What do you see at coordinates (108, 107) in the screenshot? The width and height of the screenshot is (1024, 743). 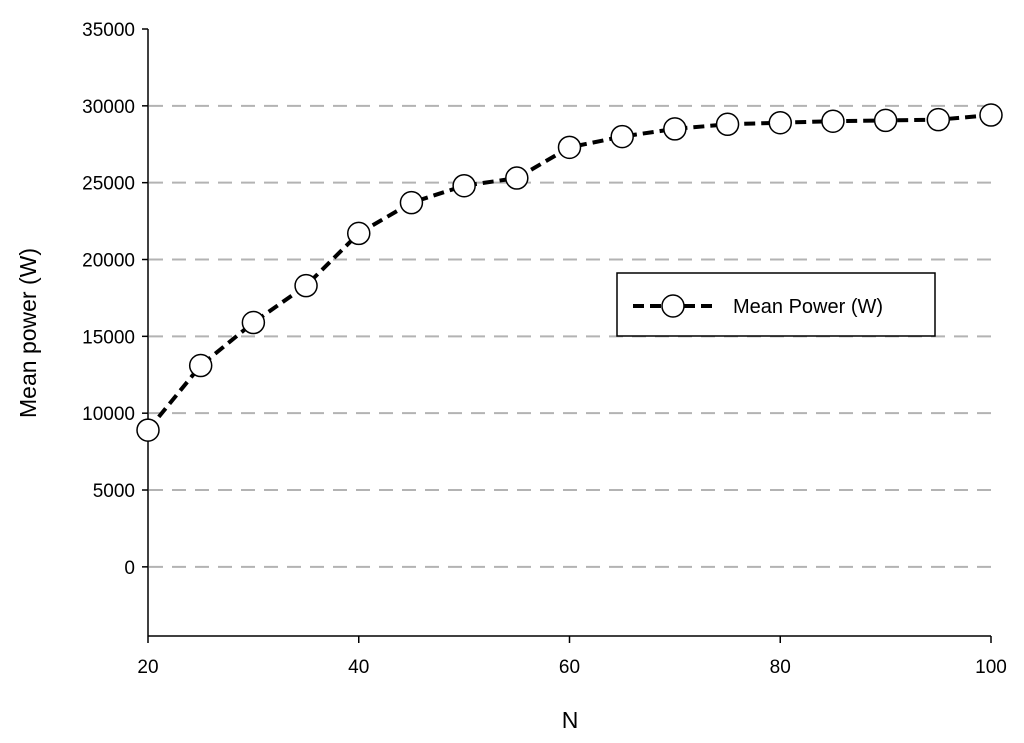 I see `y-tick-label: 30000` at bounding box center [108, 107].